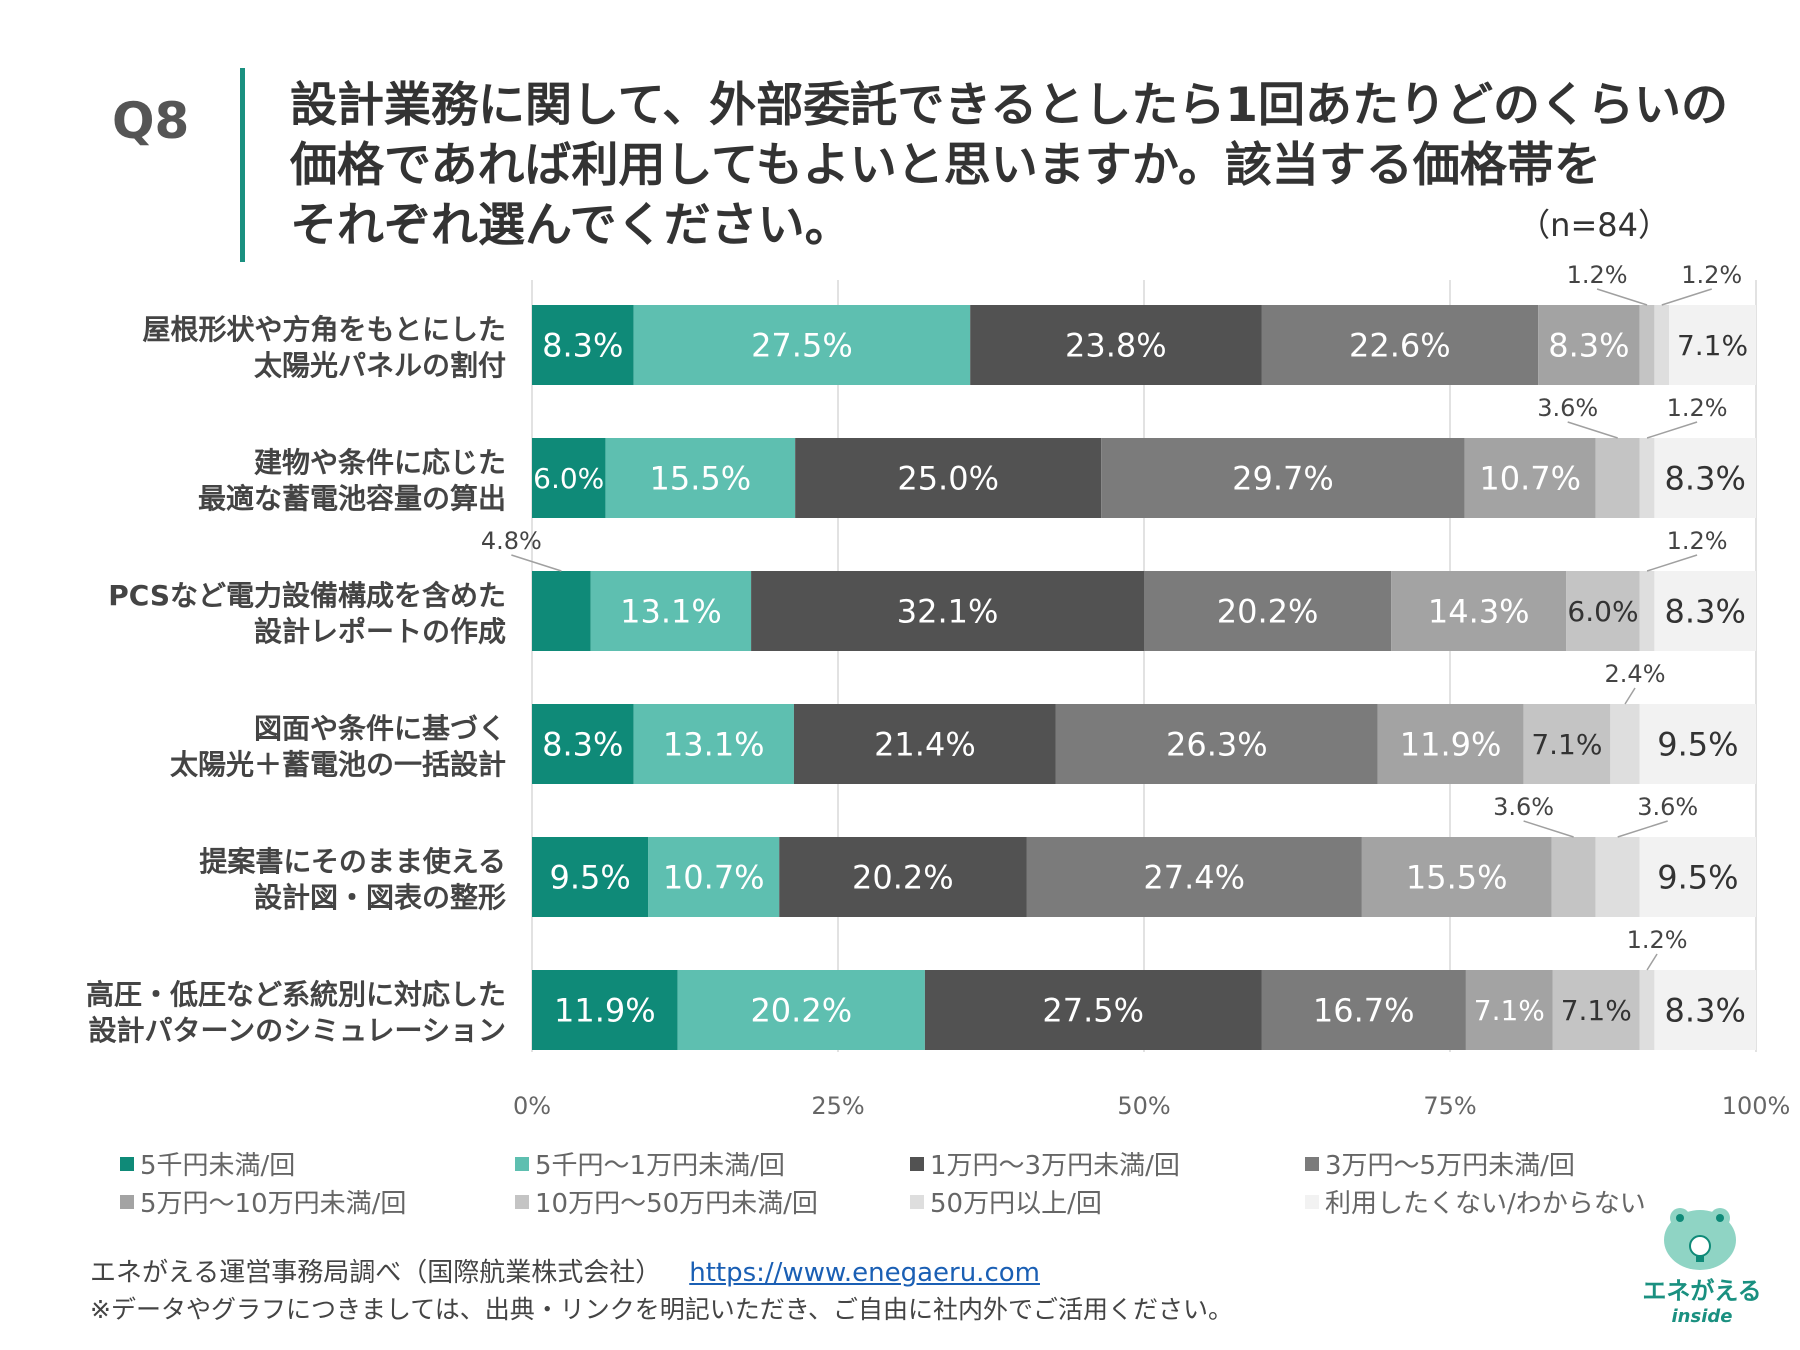  I want to click on category-label: 設計レポートの作成, so click(380, 631).